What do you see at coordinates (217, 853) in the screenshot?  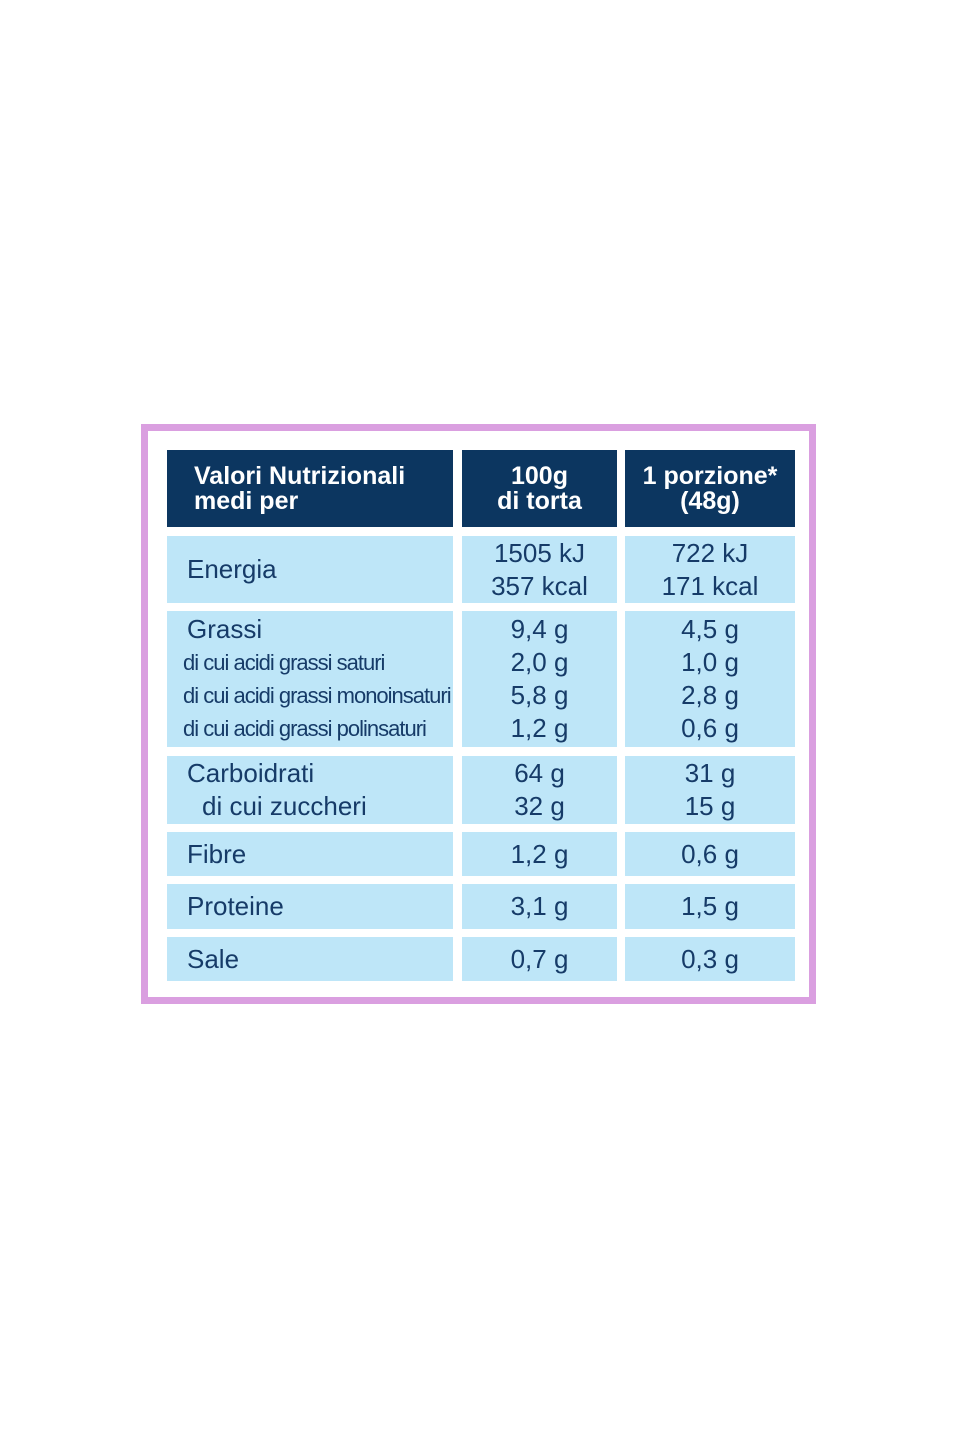 I see `cell-text: Fibre` at bounding box center [217, 853].